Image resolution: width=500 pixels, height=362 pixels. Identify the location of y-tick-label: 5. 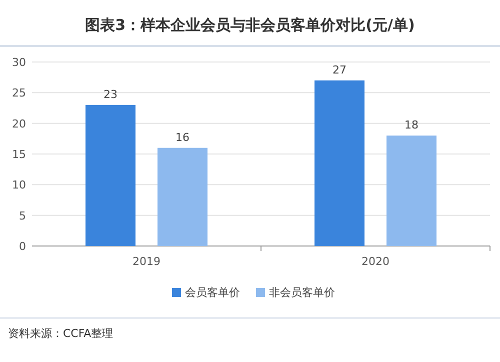
(22, 215).